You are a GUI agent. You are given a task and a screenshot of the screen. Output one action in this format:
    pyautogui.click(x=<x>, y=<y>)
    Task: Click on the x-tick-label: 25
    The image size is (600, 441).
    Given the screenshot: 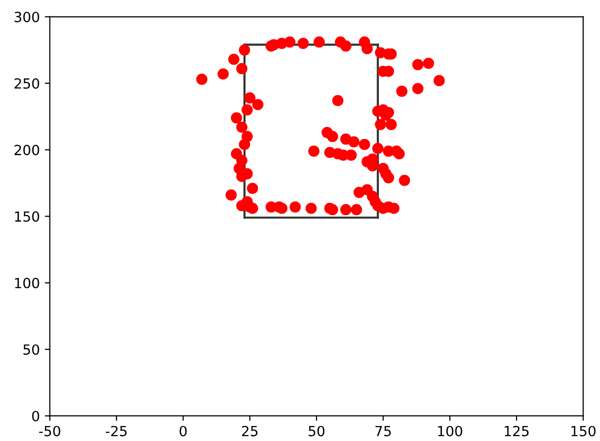 What is the action you would take?
    pyautogui.click(x=250, y=431)
    